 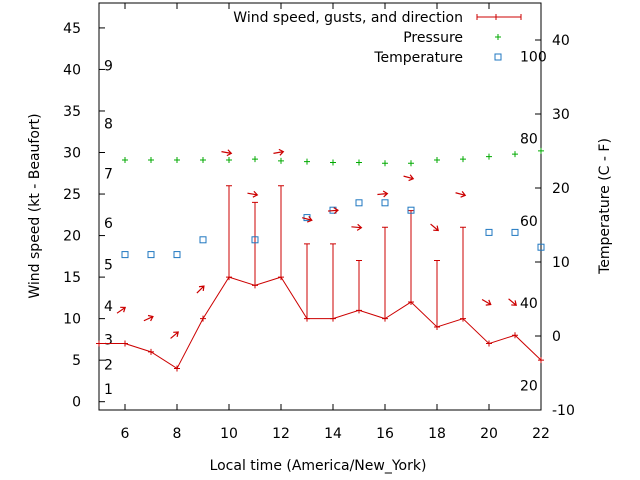 I want to click on y-left-tick-label: 10, so click(x=72, y=320).